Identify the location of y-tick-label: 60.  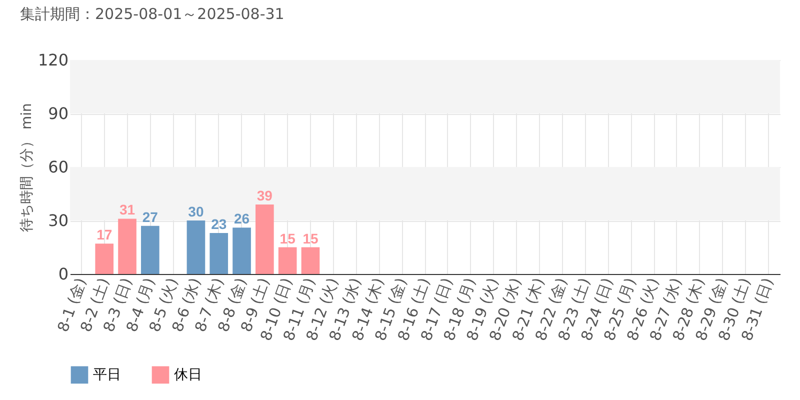
(58, 167).